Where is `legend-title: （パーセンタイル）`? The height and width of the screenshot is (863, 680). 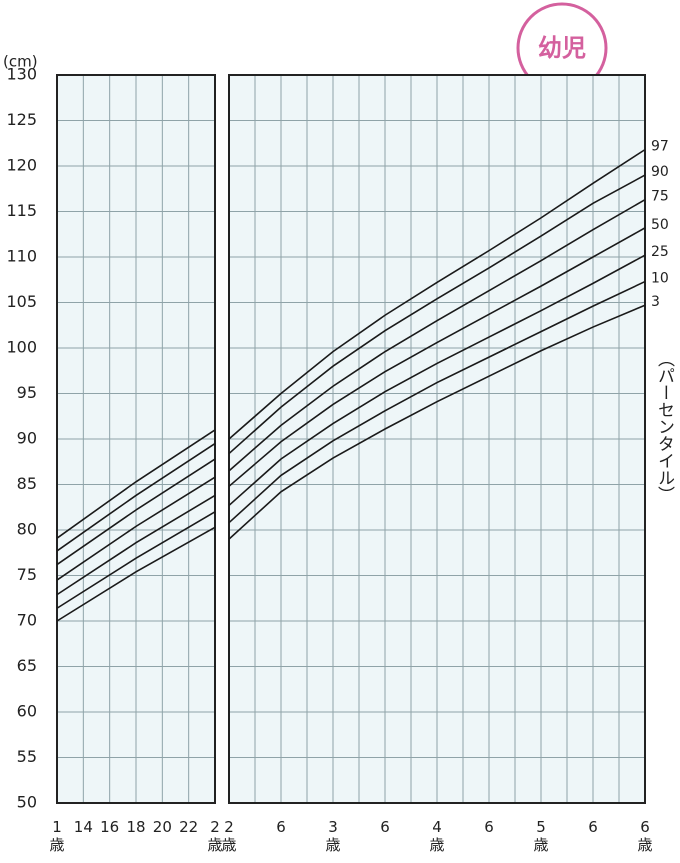
legend-title: （パーセンタイル） is located at coordinates (664, 426).